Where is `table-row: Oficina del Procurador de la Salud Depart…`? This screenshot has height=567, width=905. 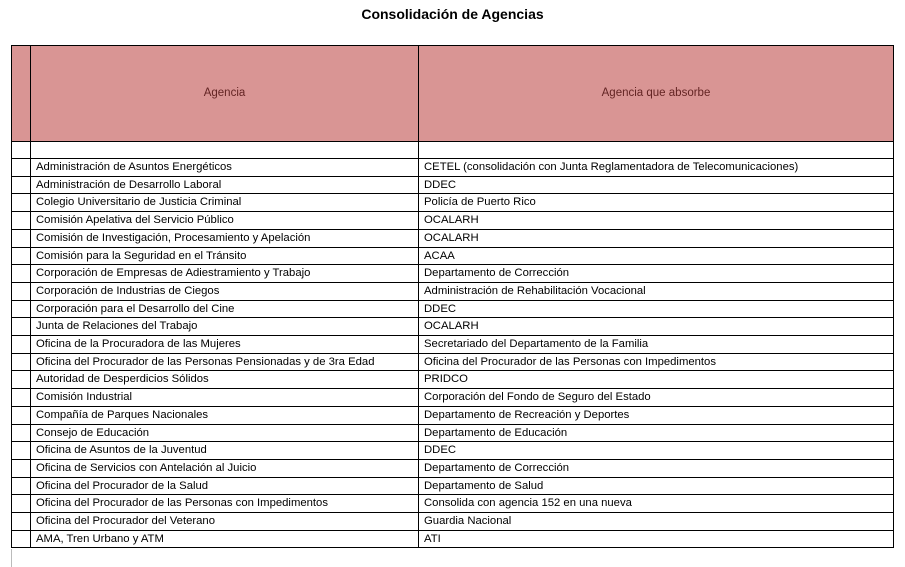
table-row: Oficina del Procurador de la Salud Depart… is located at coordinates (452, 486).